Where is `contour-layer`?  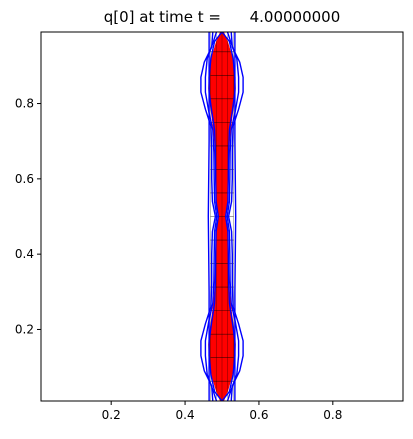
contour-layer is located at coordinates (222, 216).